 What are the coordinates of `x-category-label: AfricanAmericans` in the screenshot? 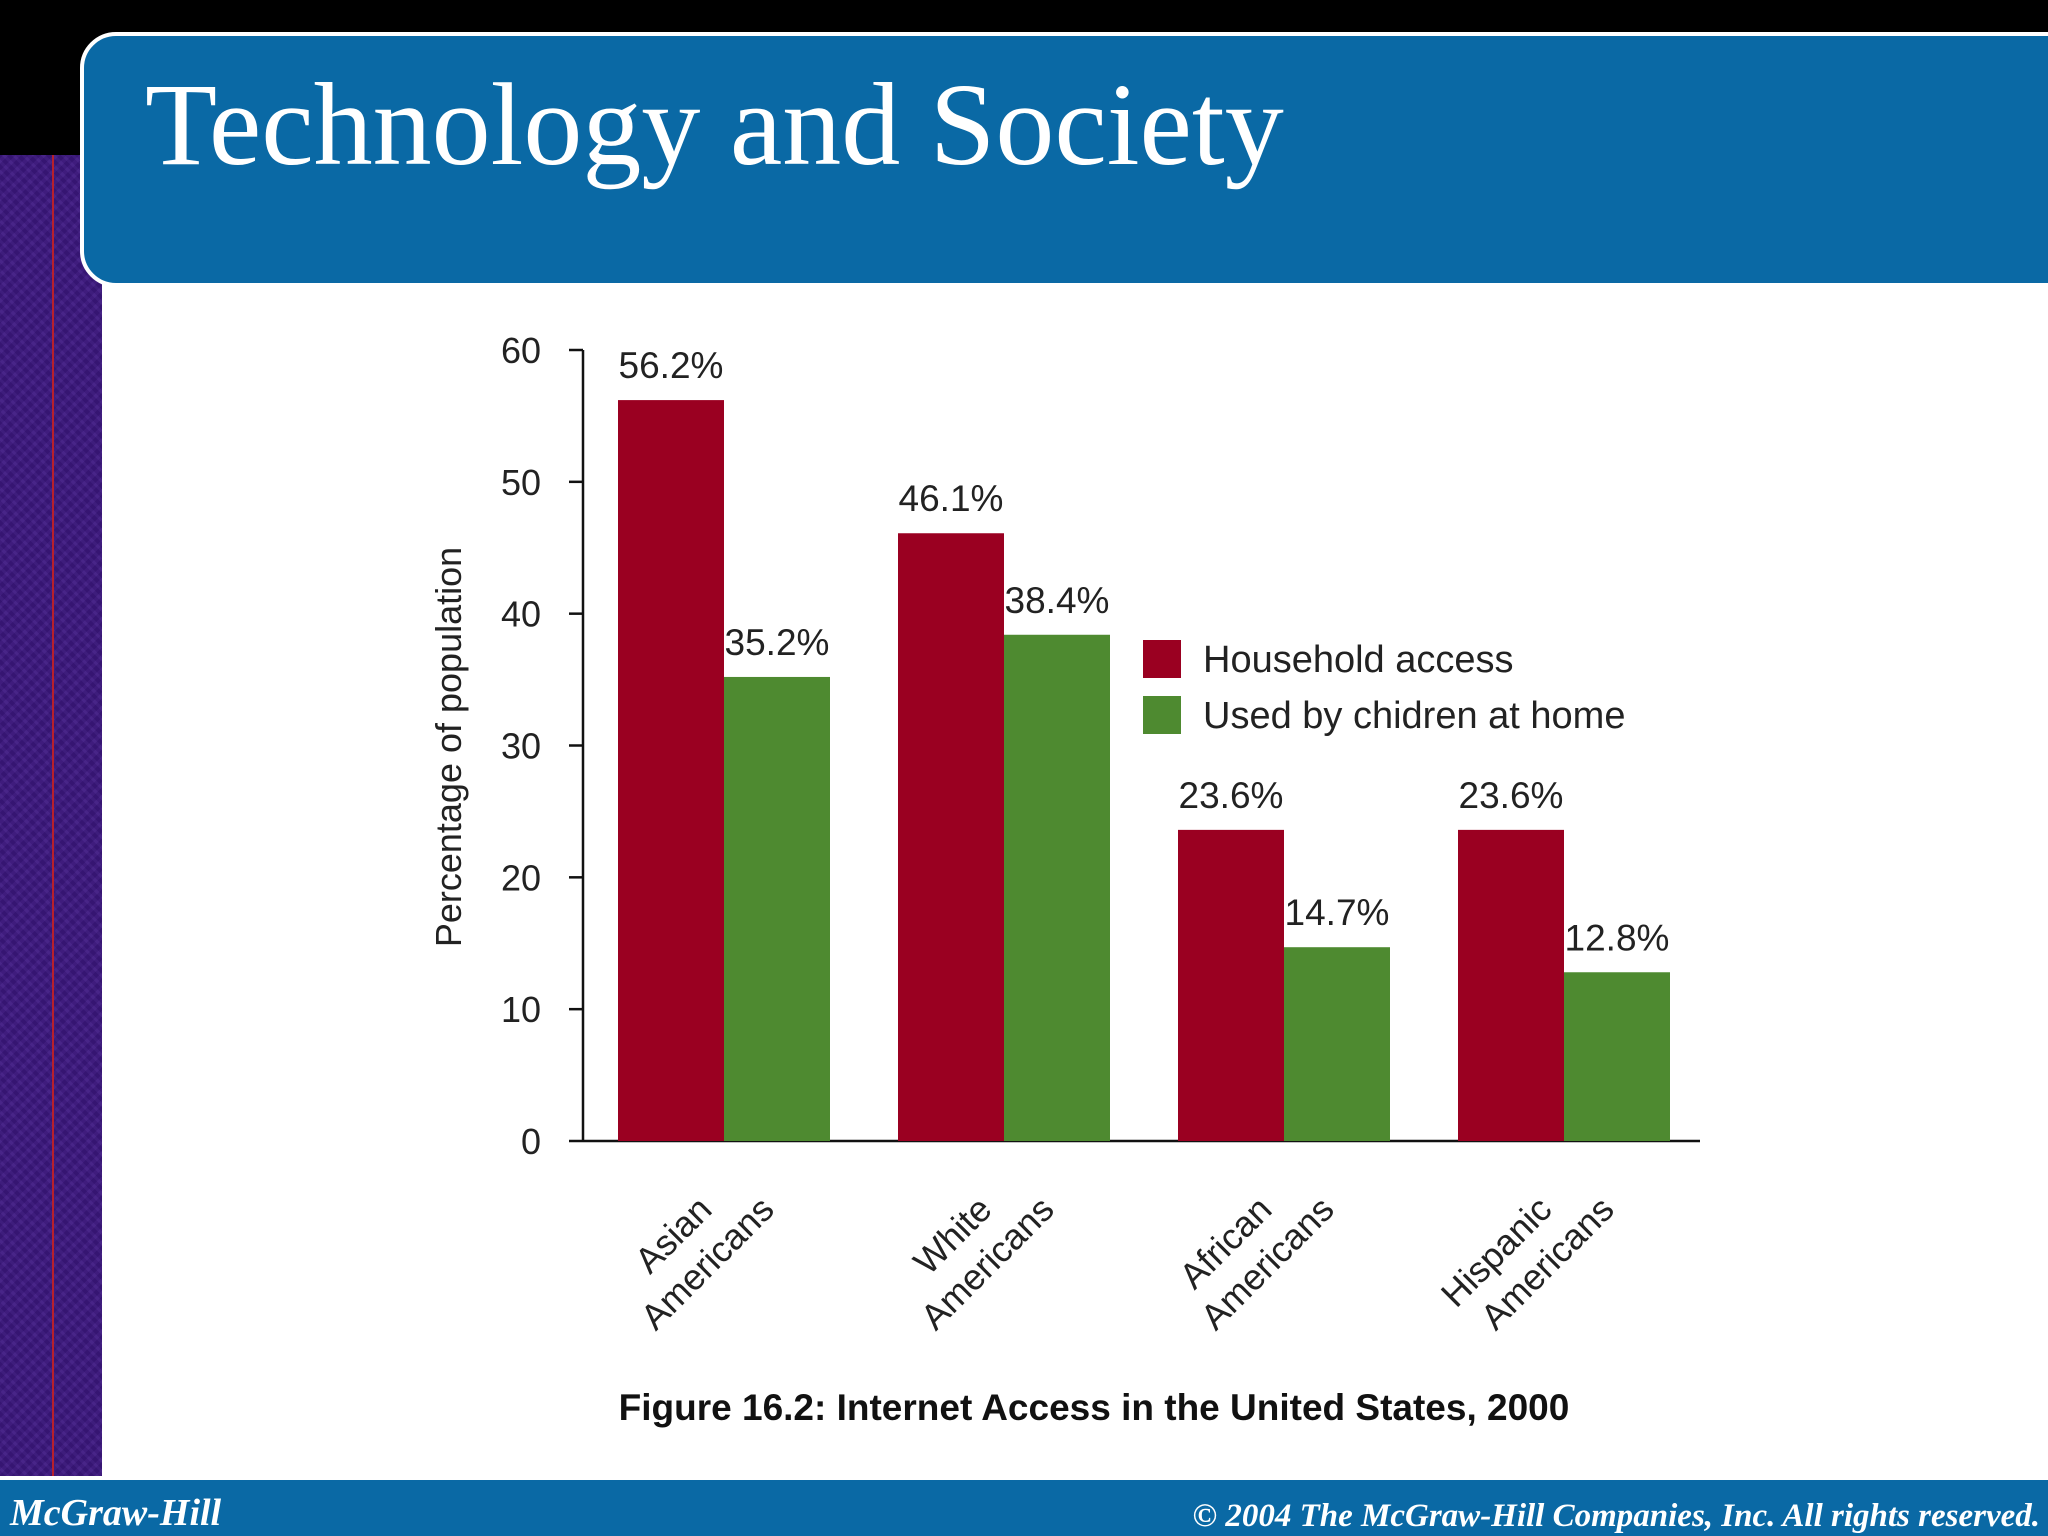 It's located at (1251, 1247).